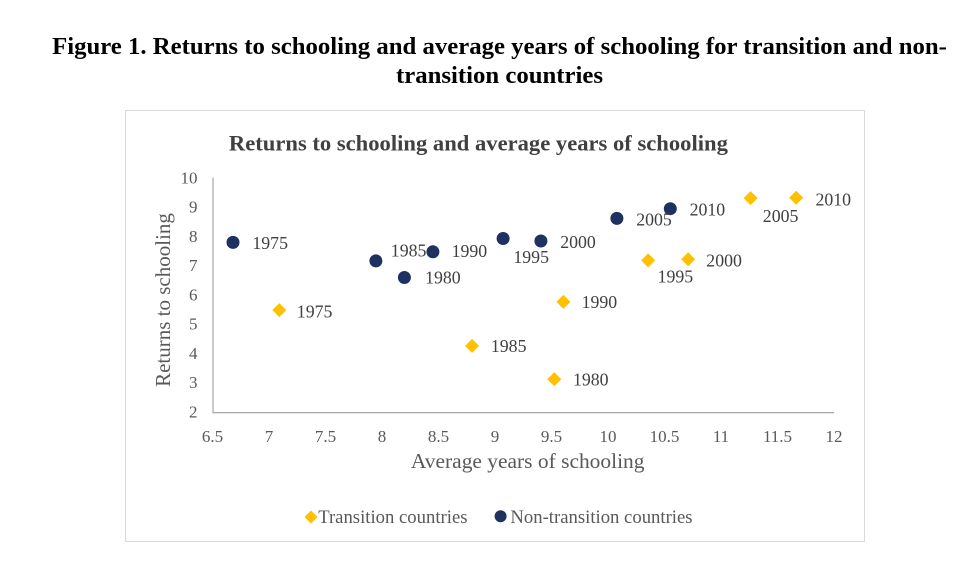  What do you see at coordinates (163, 300) in the screenshot?
I see `svg-text: Returns to schooling` at bounding box center [163, 300].